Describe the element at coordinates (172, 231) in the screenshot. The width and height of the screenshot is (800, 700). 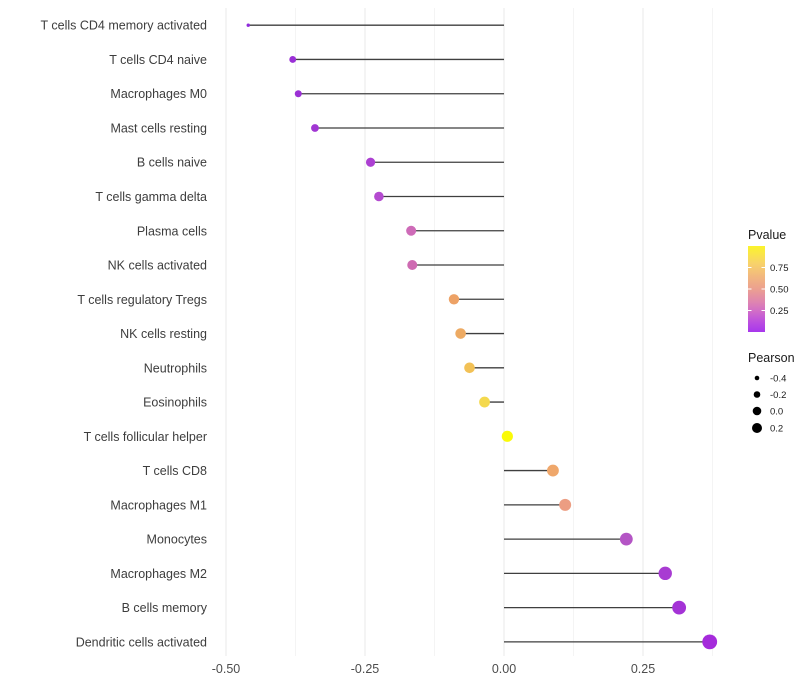
I see `y-axis-label: Plasma cells` at that location.